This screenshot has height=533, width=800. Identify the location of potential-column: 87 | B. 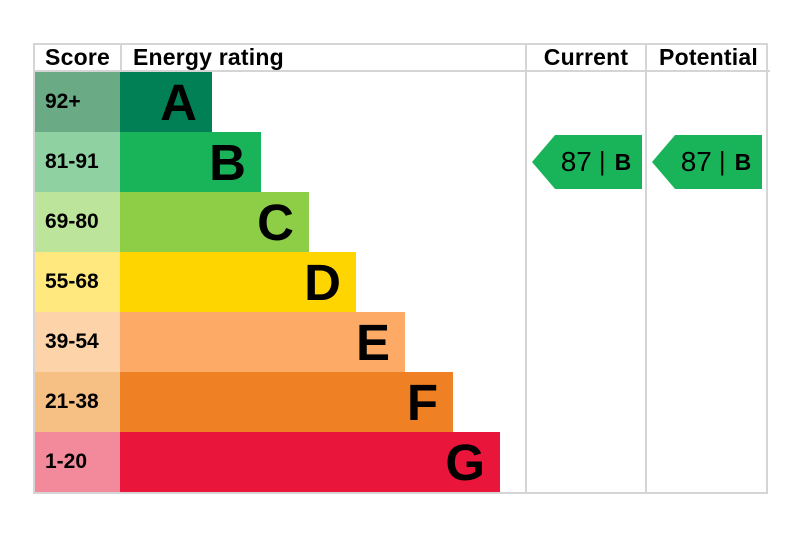
(707, 282).